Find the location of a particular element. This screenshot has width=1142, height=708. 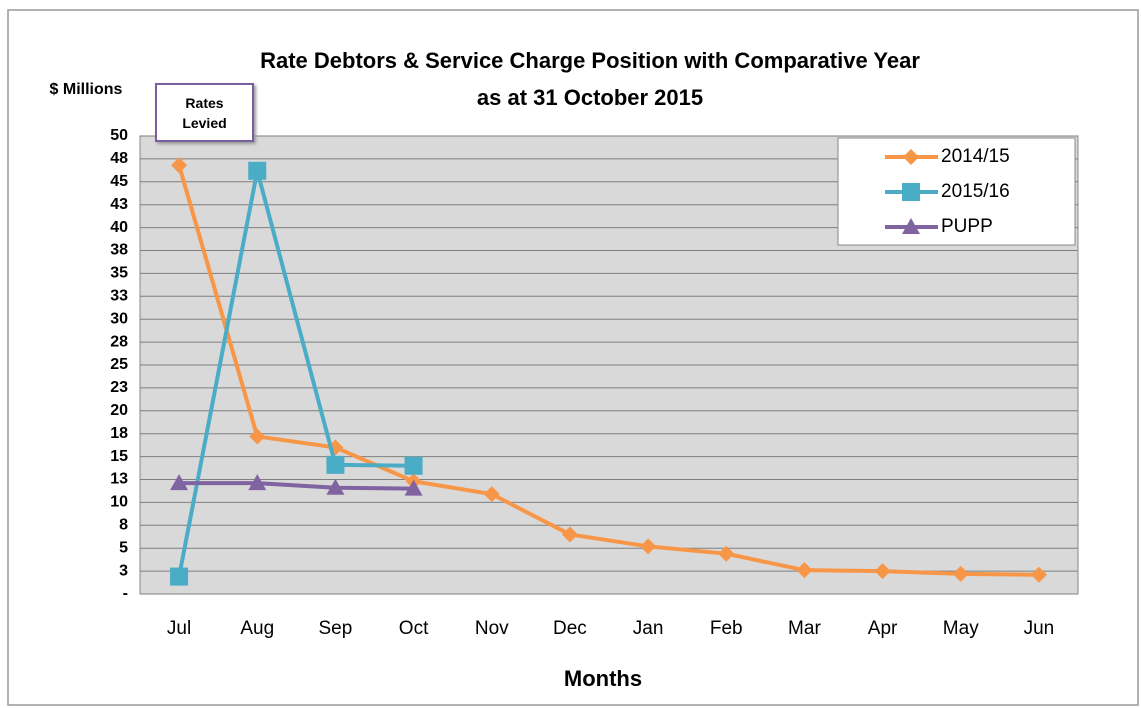

y-tick-label: - is located at coordinates (125, 593).